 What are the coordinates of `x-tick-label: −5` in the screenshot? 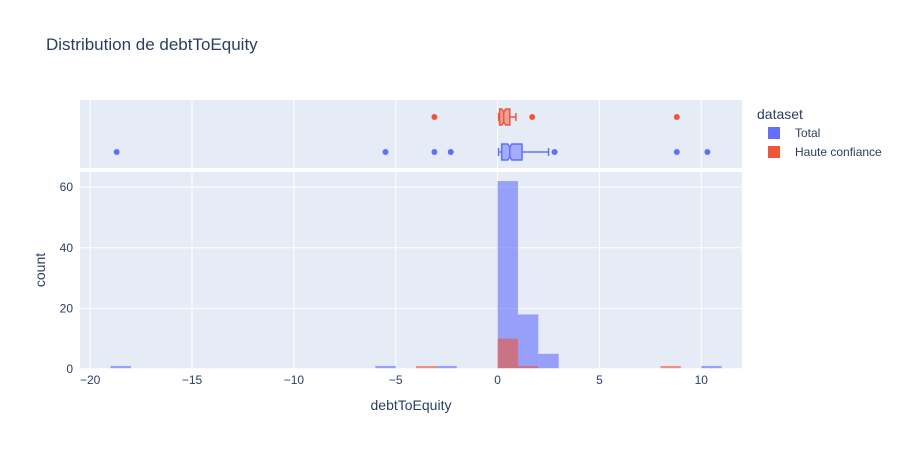 It's located at (396, 380).